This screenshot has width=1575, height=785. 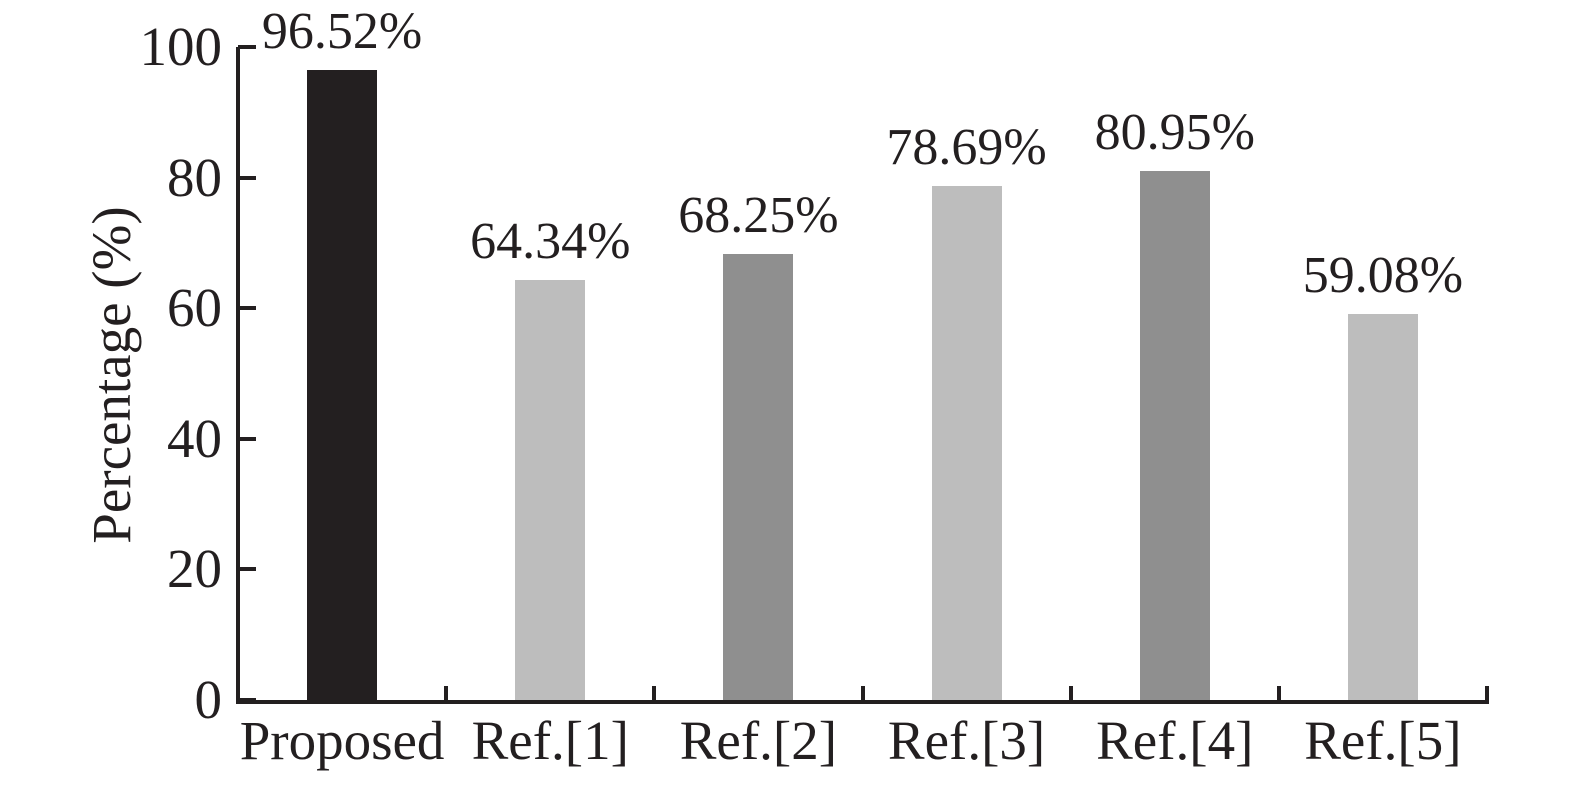 What do you see at coordinates (862, 702) in the screenshot?
I see `x-axis-line` at bounding box center [862, 702].